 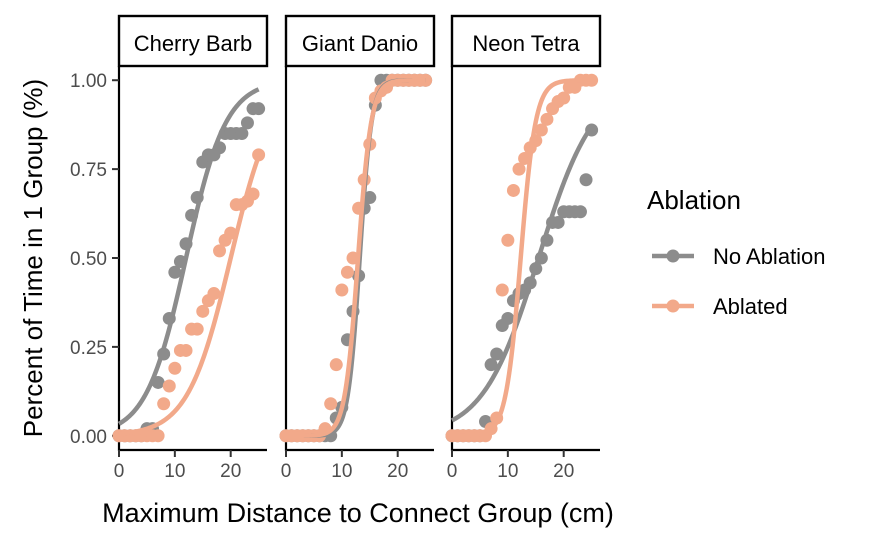 I want to click on x-axis-title: Maximum Distance to Connect Group (cm), so click(x=358, y=513).